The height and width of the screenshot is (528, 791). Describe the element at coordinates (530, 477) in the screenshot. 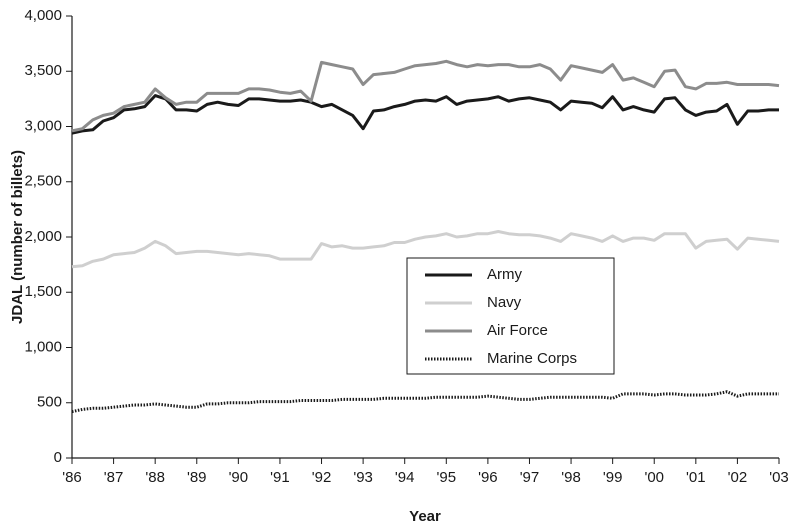

I see `x-tick-label: '97` at that location.